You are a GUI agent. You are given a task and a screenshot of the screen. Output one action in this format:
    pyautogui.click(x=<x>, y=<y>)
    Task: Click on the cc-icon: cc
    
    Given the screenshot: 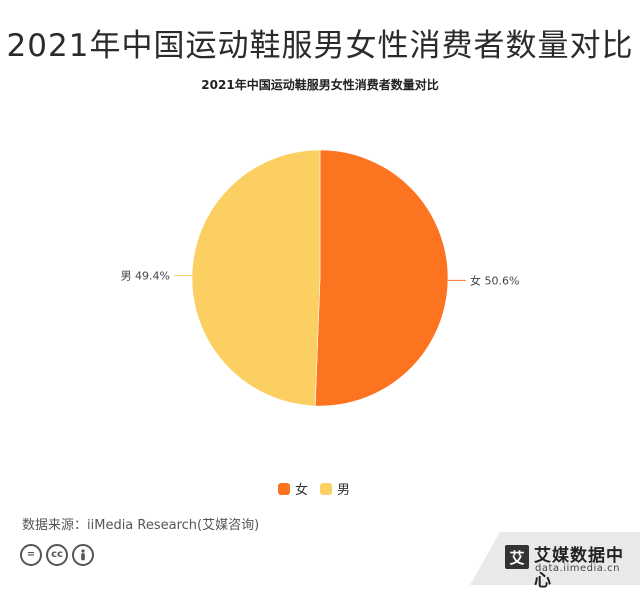 What is the action you would take?
    pyautogui.click(x=57, y=555)
    